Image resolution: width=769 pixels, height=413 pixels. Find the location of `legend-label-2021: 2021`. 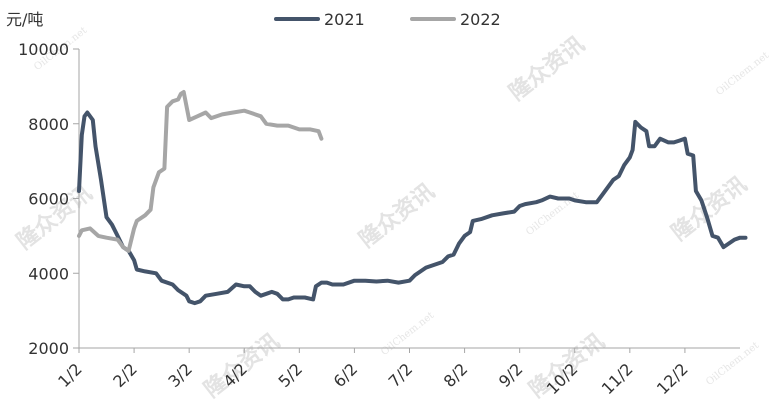

legend-label-2021: 2021 is located at coordinates (344, 19).